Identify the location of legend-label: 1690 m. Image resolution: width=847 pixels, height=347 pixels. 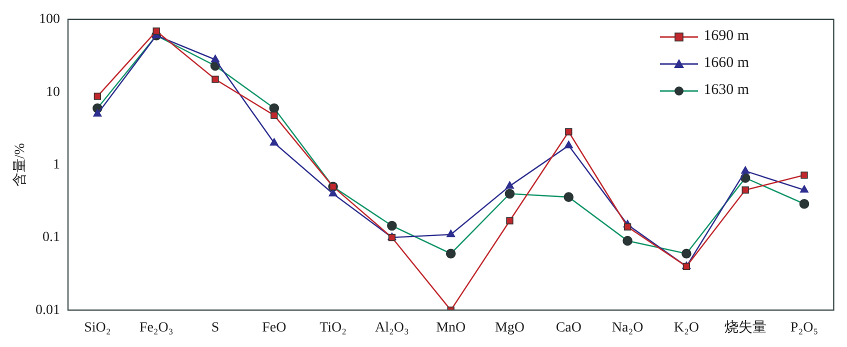
(726, 36).